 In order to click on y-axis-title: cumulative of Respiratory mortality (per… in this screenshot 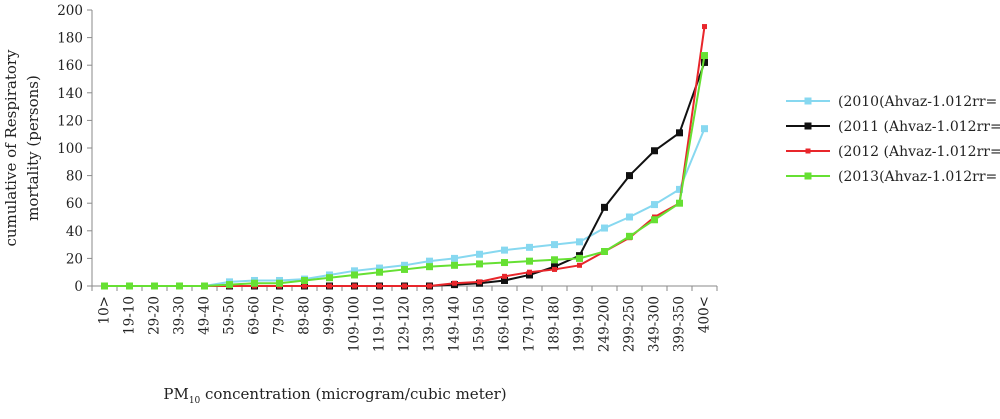, I will do `click(22, 148)`.